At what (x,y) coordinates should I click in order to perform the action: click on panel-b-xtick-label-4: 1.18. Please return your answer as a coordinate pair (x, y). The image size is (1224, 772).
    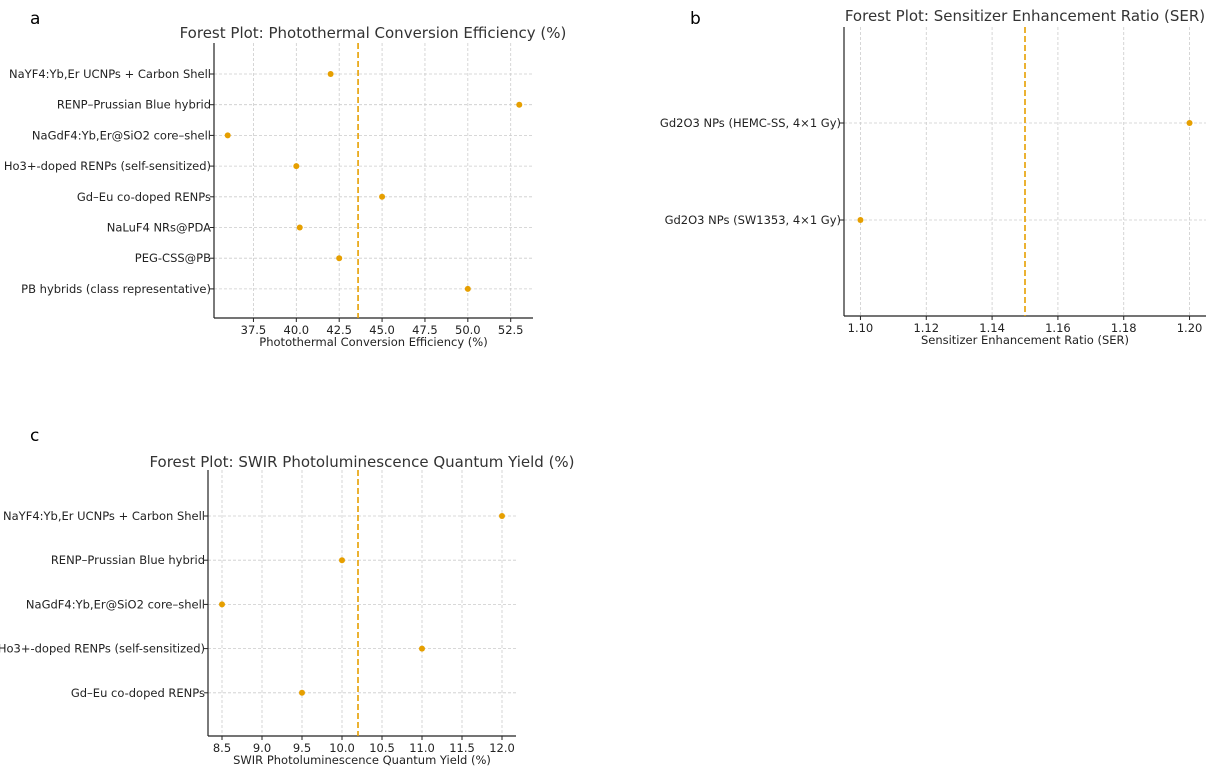
    Looking at the image, I should click on (1124, 328).